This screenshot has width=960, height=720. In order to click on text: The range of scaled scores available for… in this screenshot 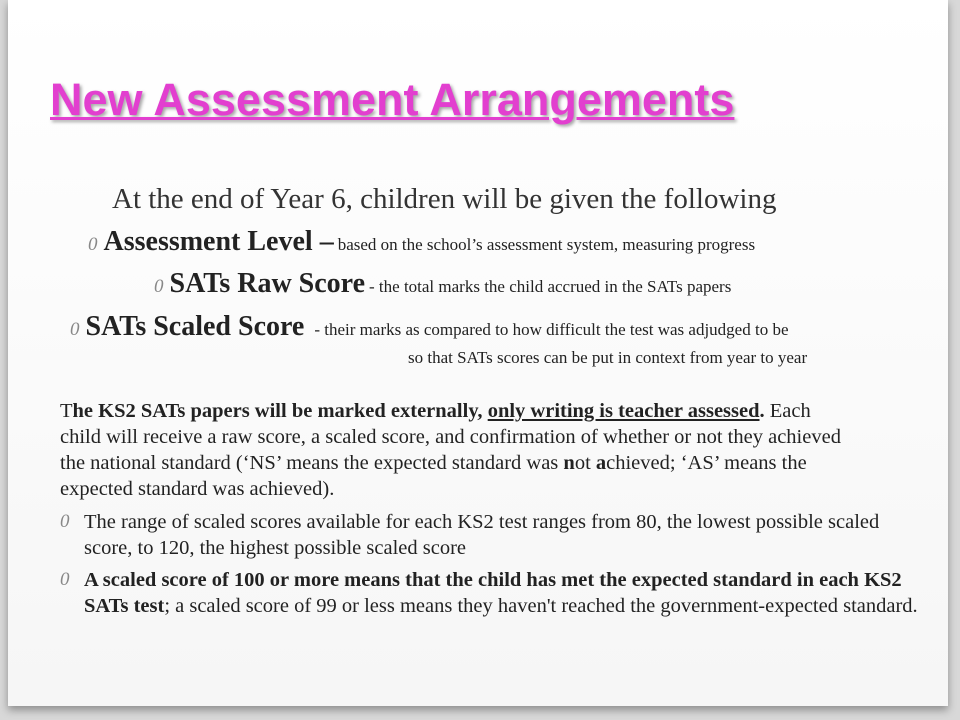, I will do `click(482, 535)`.